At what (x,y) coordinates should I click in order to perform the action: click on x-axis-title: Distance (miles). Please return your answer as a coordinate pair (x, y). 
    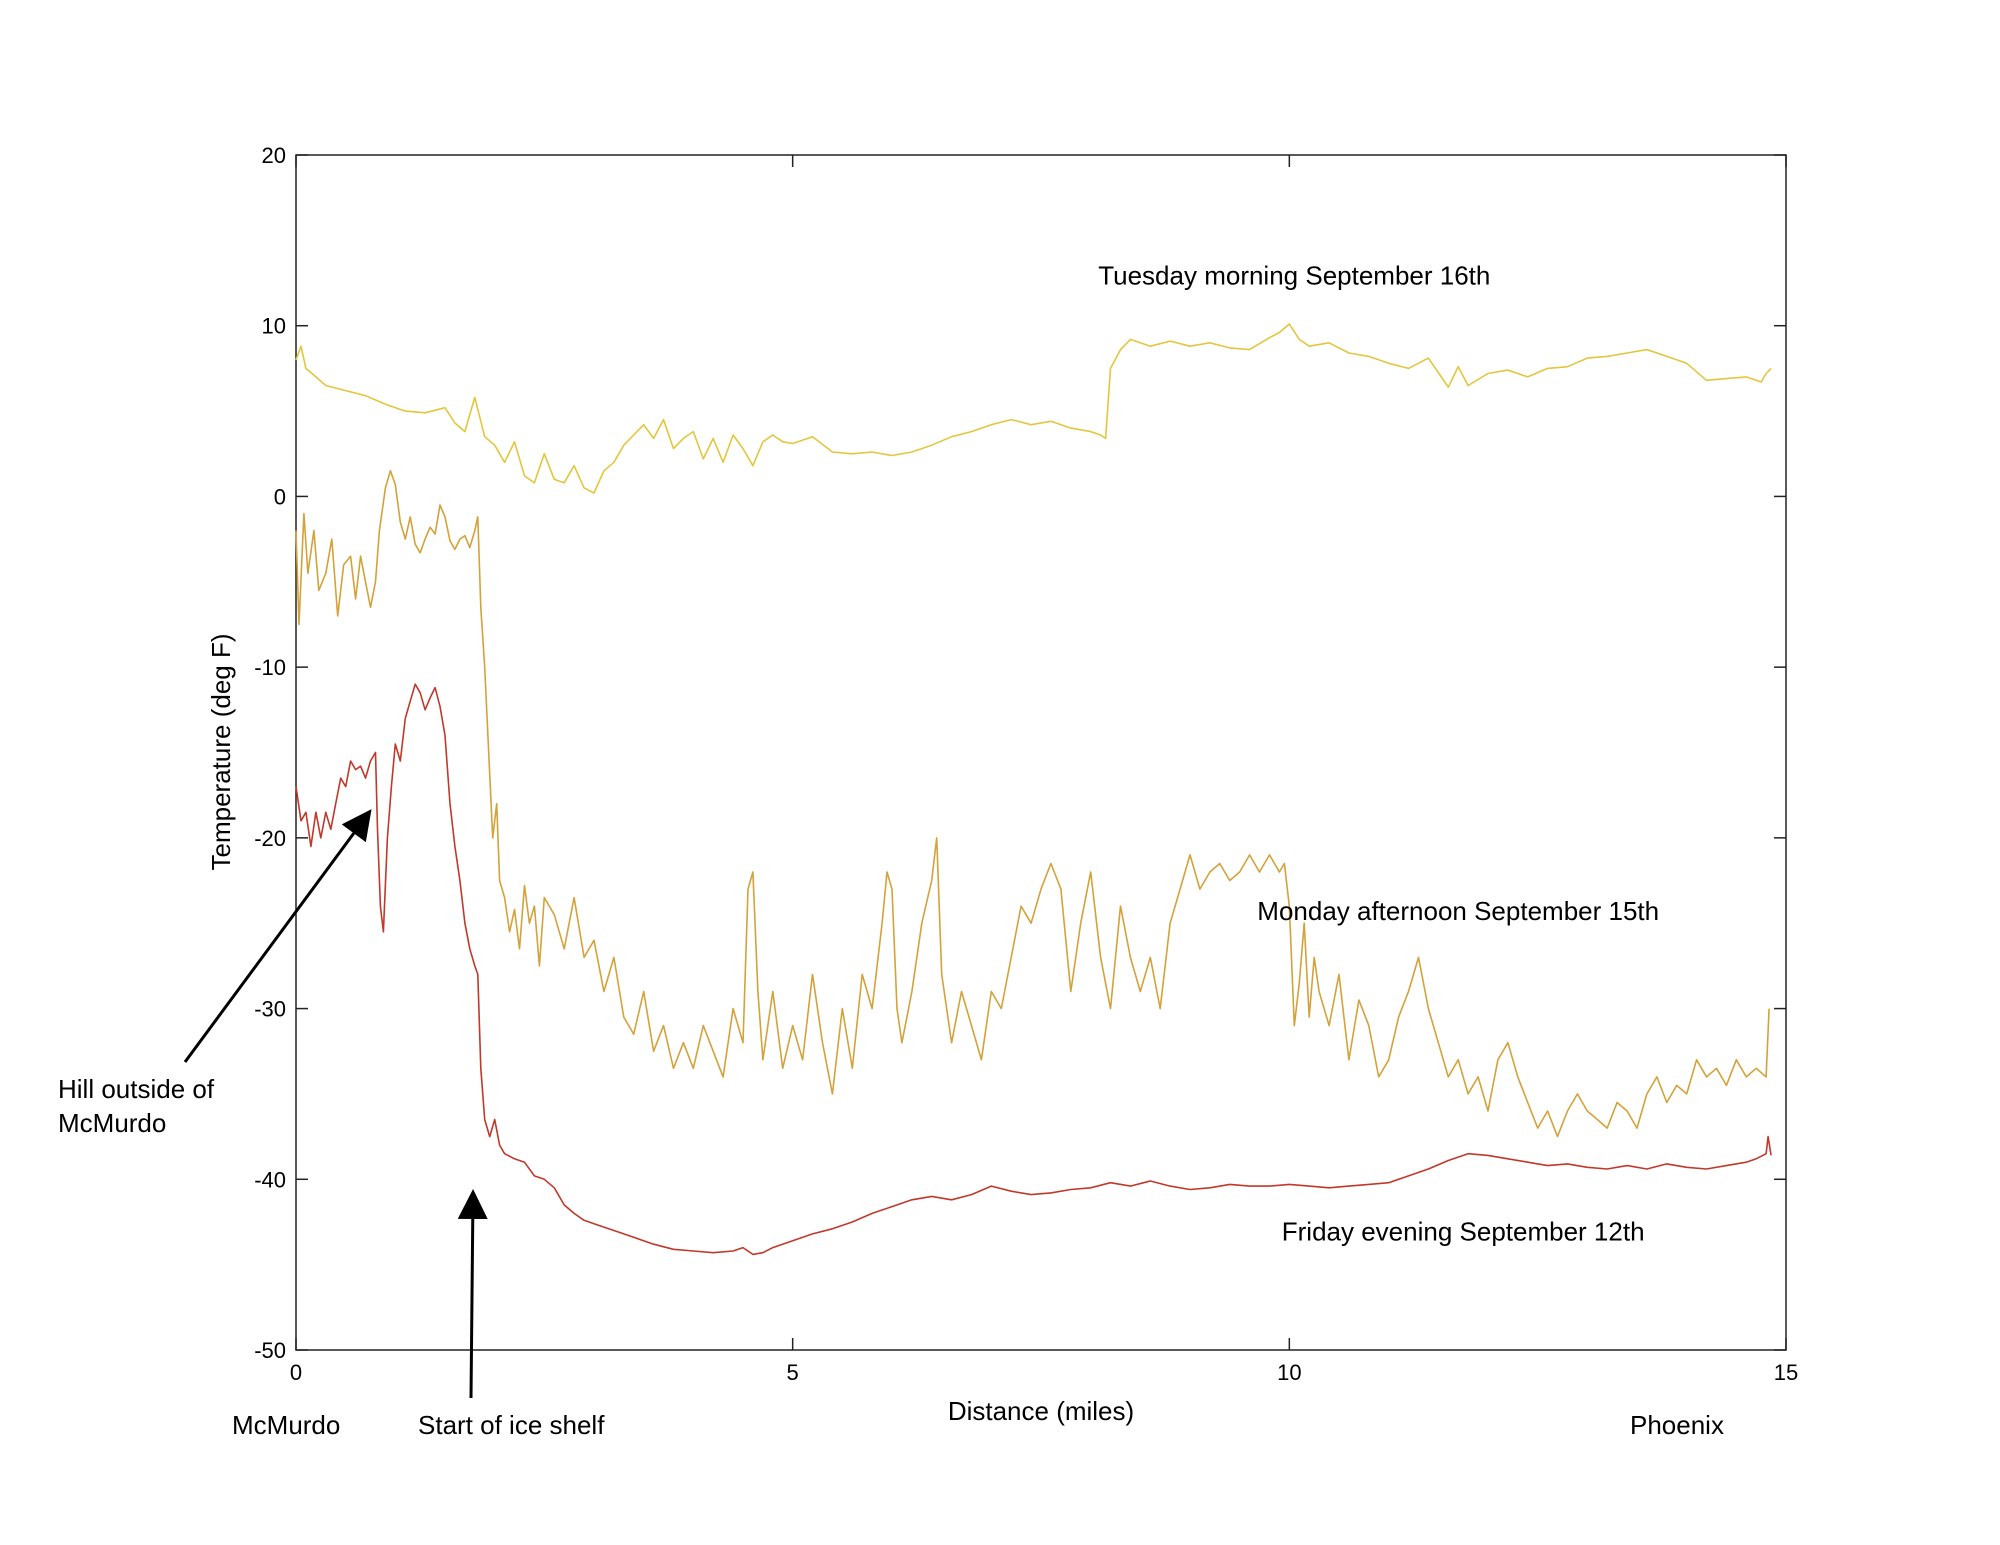
    Looking at the image, I should click on (1041, 1411).